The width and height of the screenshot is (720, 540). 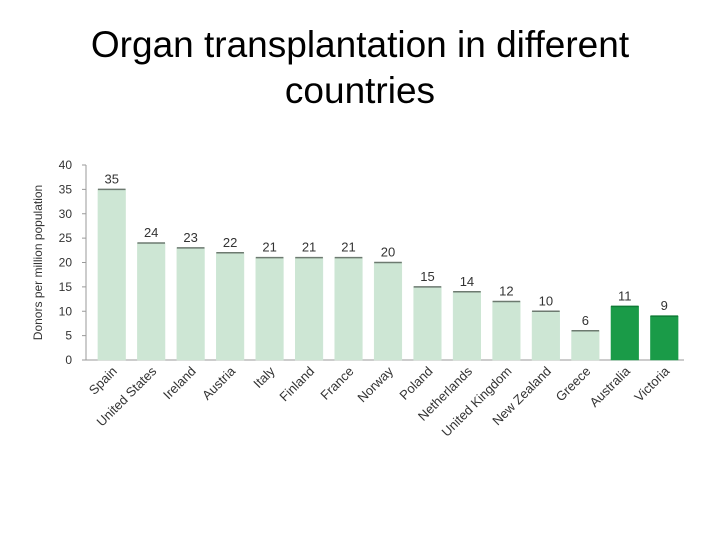 What do you see at coordinates (179, 383) in the screenshot?
I see `category-label: Ireland` at bounding box center [179, 383].